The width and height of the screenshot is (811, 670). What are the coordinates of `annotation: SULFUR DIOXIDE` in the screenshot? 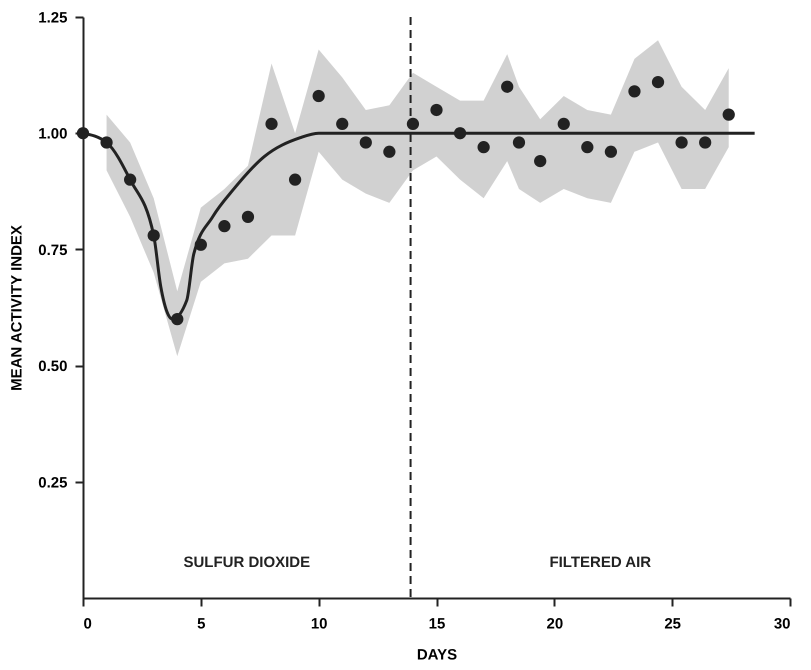 It's located at (246, 562).